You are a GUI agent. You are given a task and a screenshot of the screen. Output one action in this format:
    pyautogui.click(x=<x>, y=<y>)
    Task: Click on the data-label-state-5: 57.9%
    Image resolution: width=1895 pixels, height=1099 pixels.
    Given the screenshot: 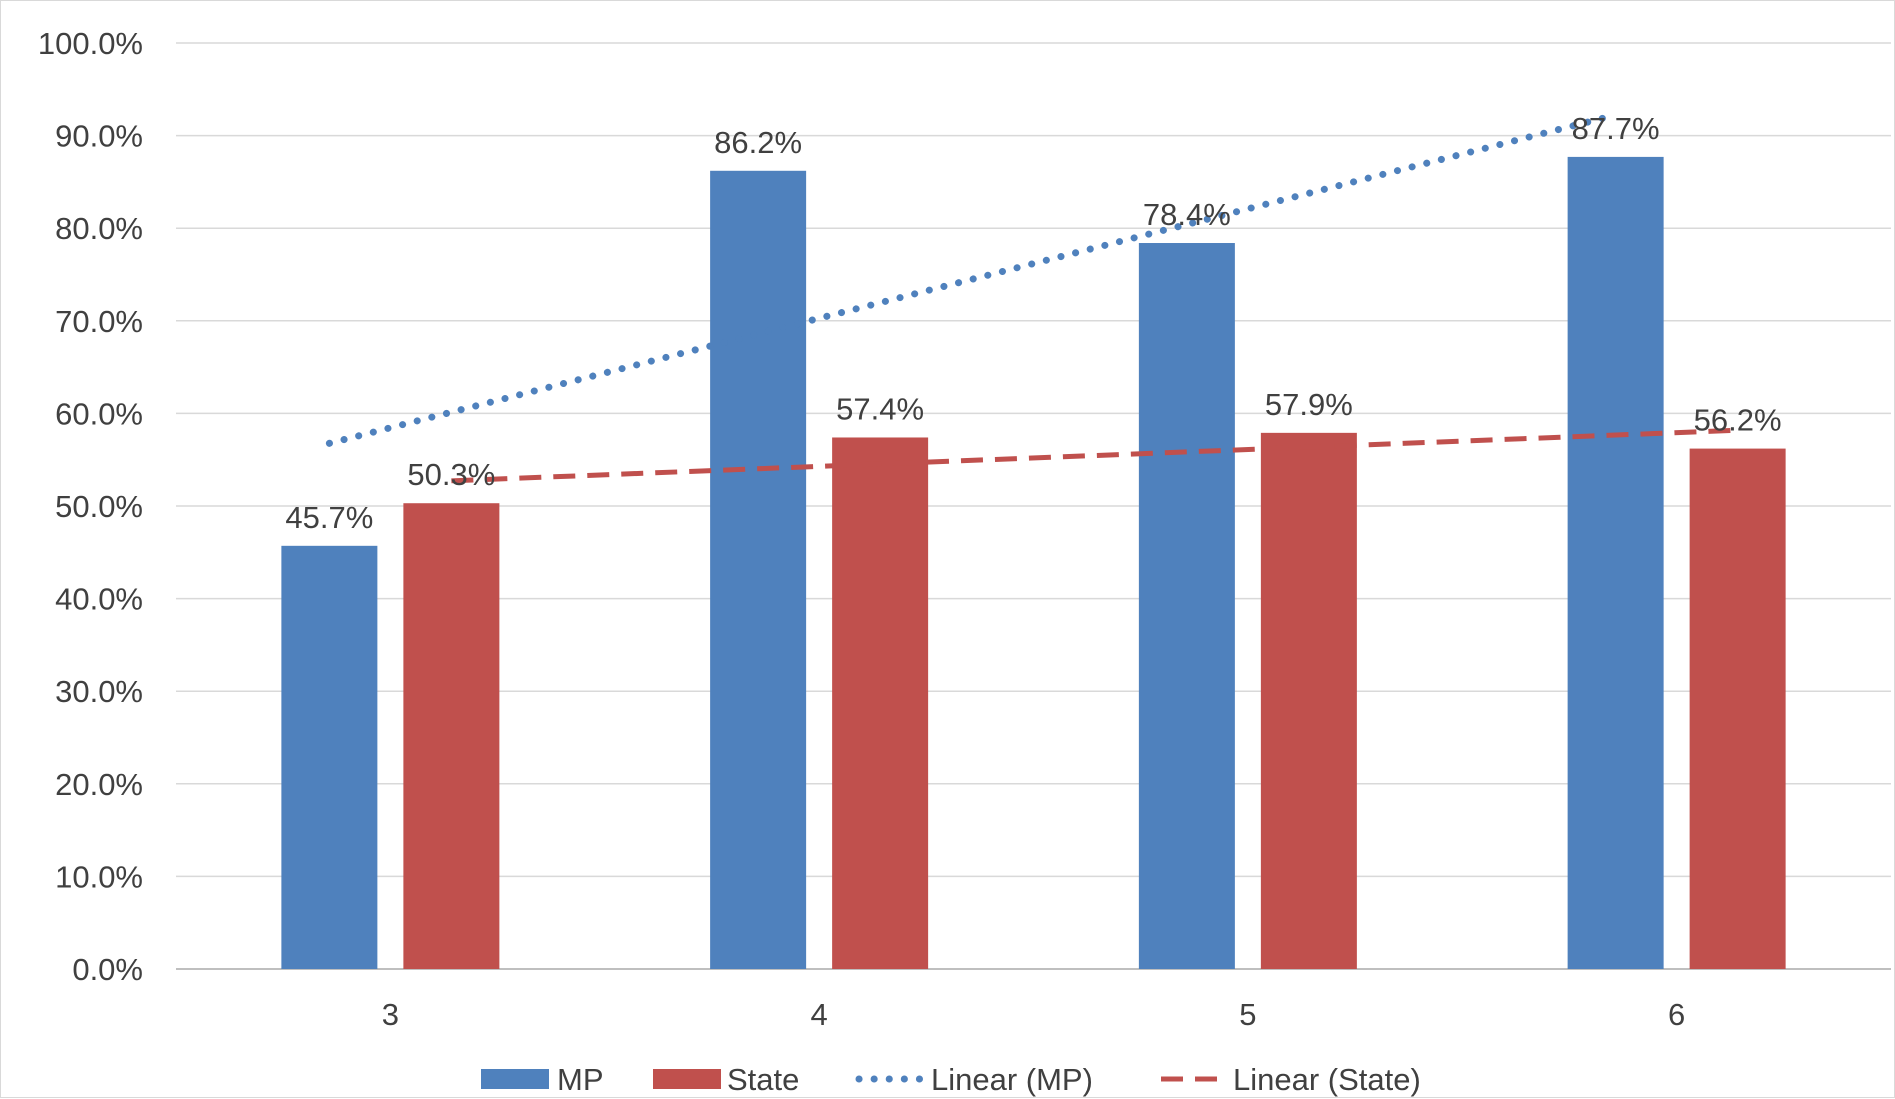 What is the action you would take?
    pyautogui.click(x=1309, y=404)
    